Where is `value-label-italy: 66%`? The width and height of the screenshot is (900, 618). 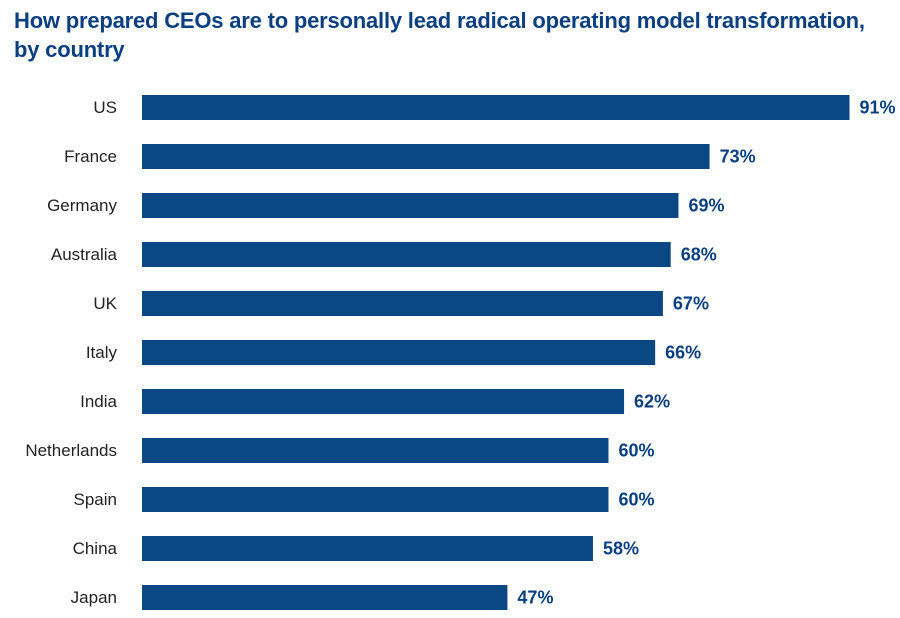 value-label-italy: 66% is located at coordinates (683, 353).